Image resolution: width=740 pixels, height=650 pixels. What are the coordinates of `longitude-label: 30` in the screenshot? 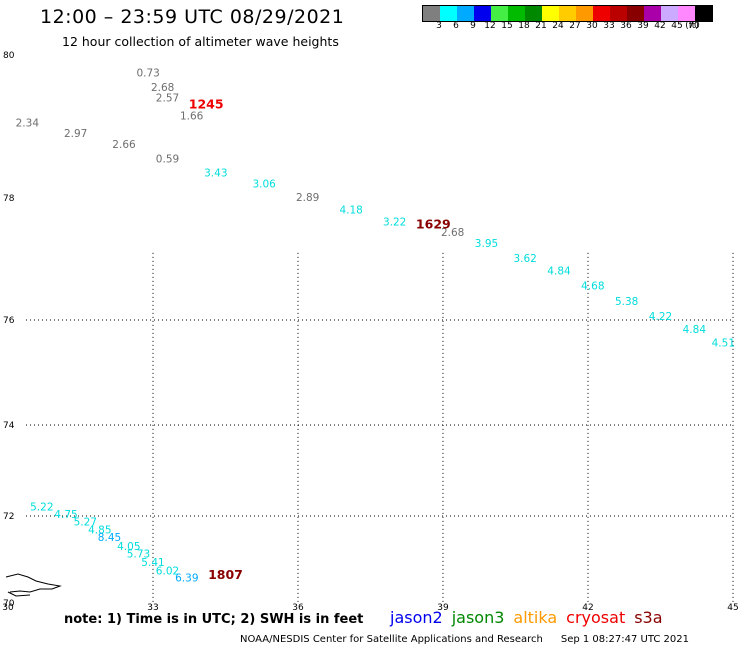 It's located at (8, 608).